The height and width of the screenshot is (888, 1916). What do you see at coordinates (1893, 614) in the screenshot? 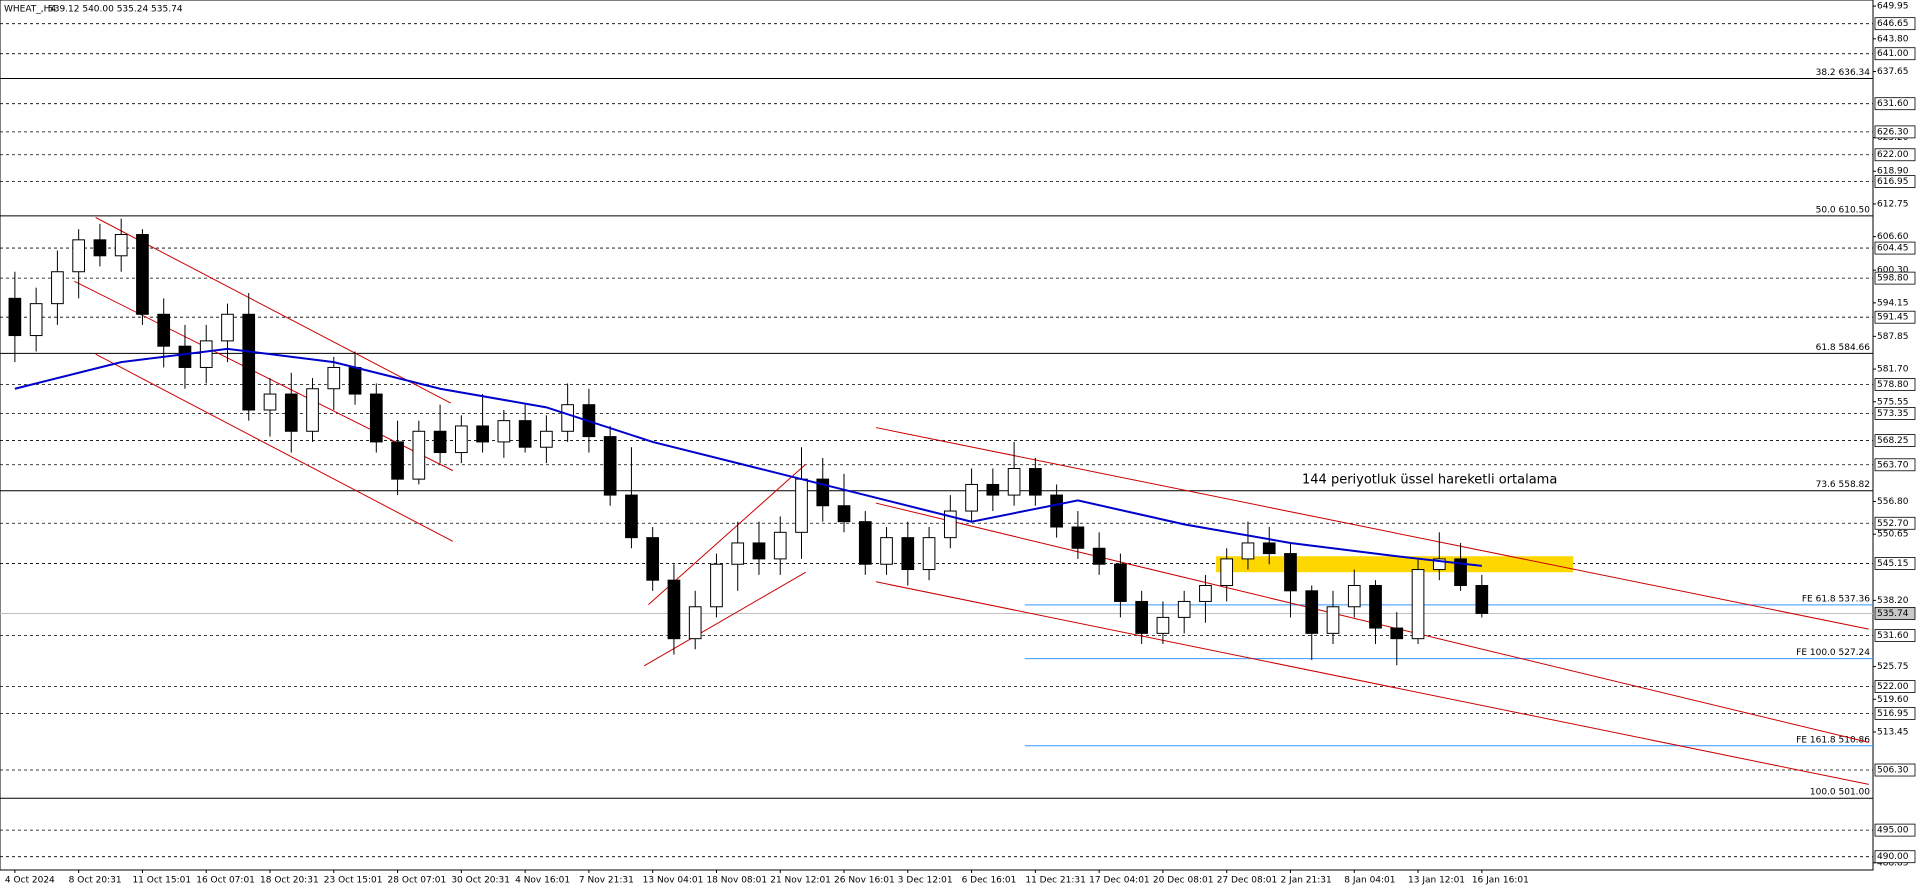
I see `last-price-label: 535.74` at bounding box center [1893, 614].